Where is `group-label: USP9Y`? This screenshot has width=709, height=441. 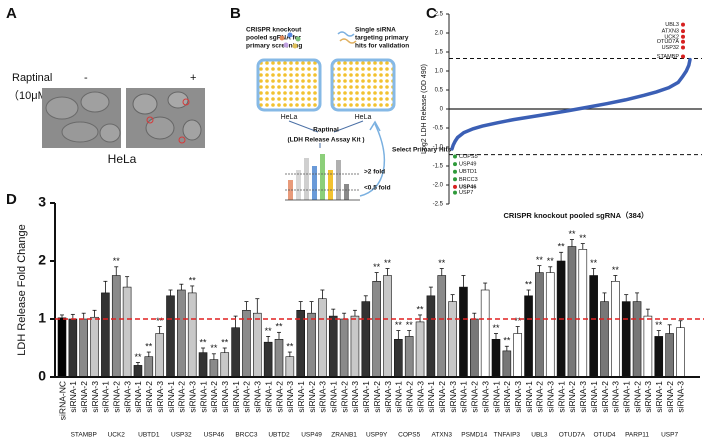
group-label: USP9Y is located at coordinates (377, 435).